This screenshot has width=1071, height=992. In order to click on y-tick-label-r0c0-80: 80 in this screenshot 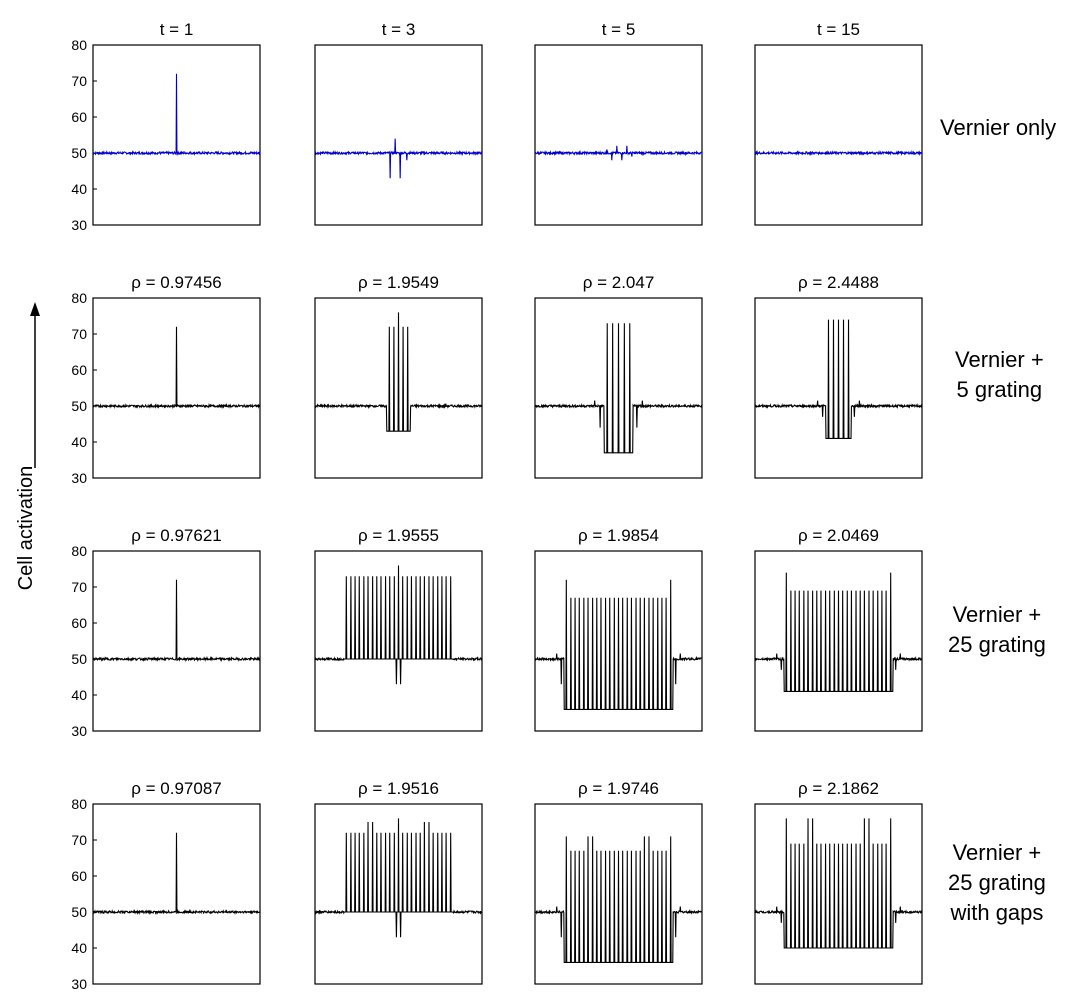, I will do `click(79, 45)`.